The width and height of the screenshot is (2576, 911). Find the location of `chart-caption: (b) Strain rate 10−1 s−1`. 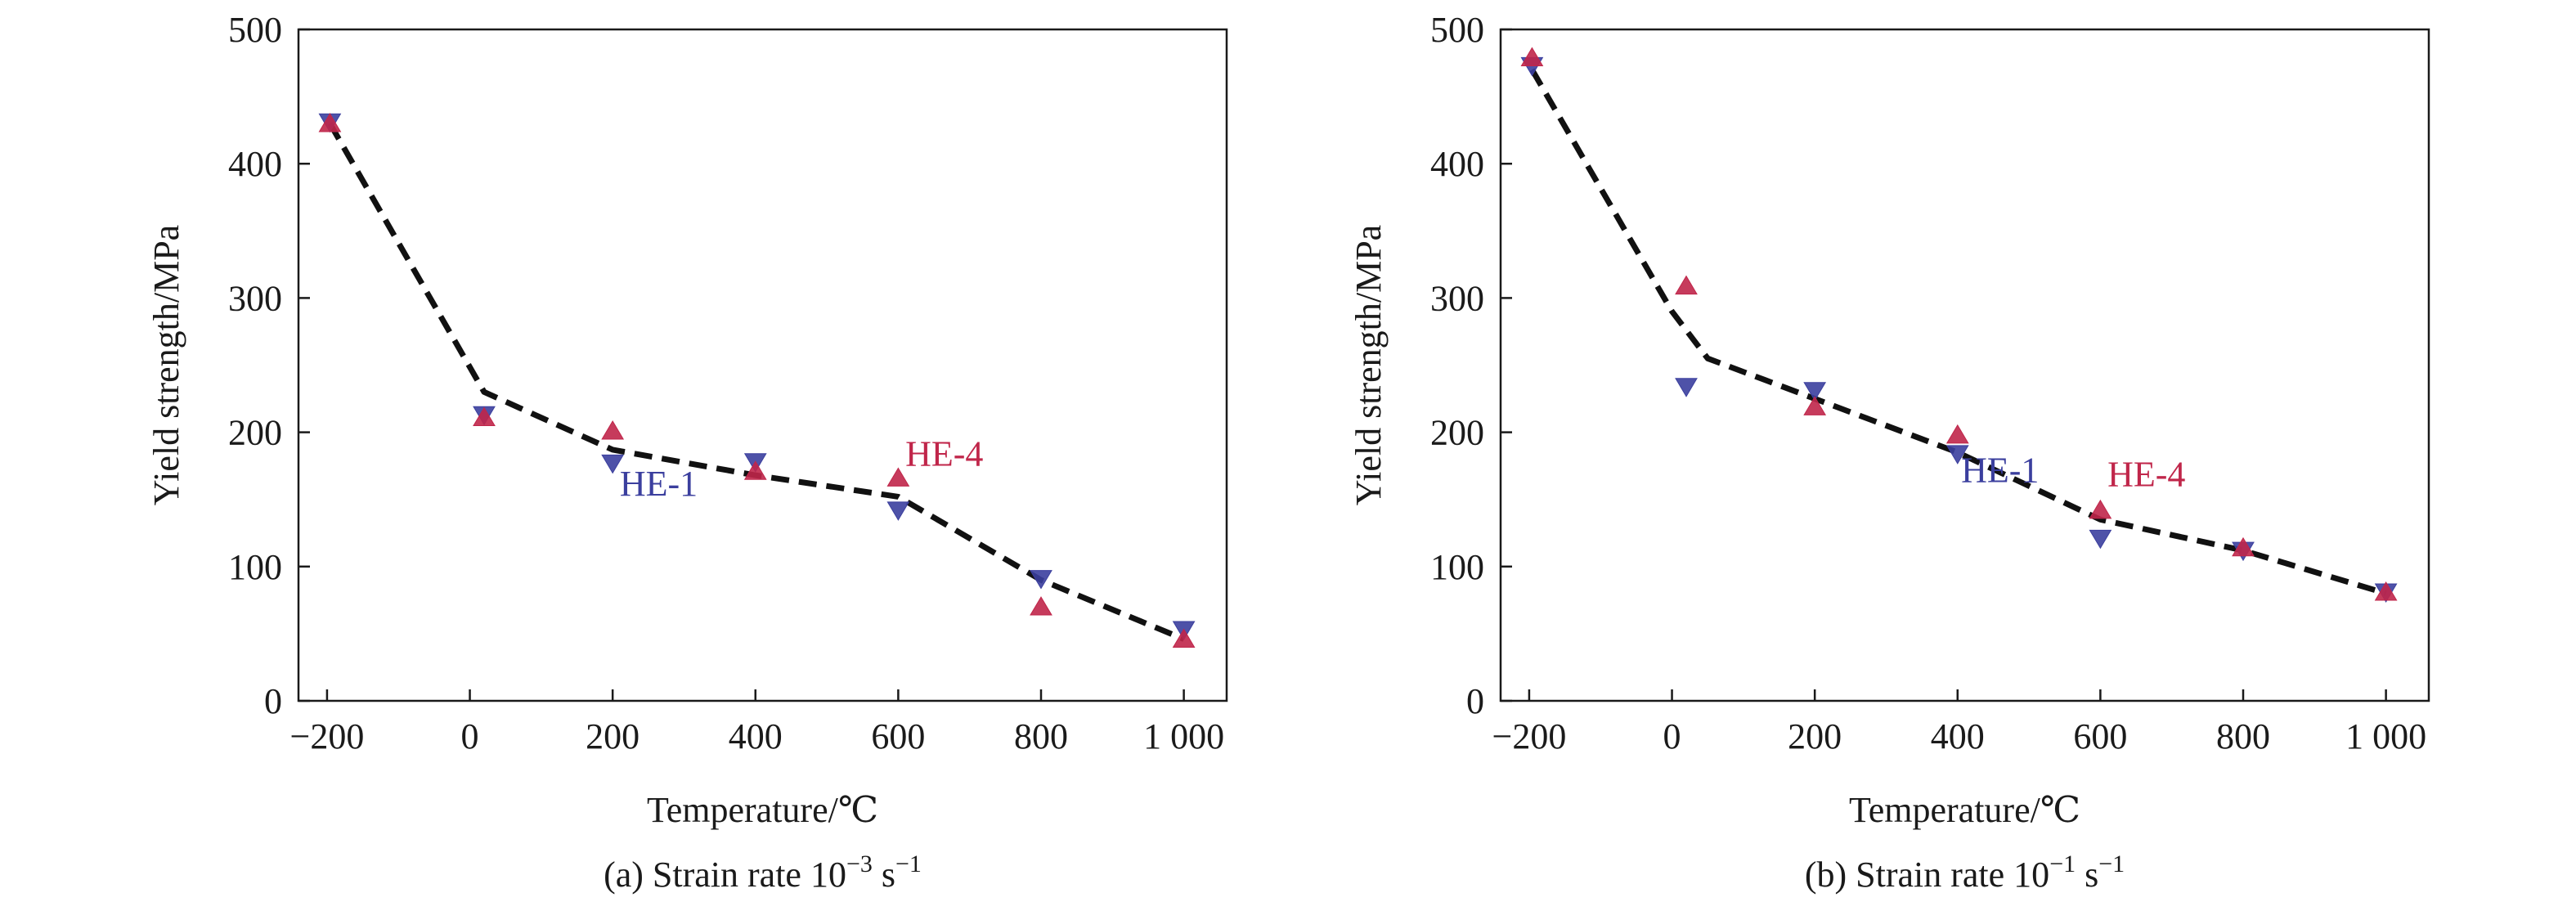

chart-caption: (b) Strain rate 10−1 s−1 is located at coordinates (1965, 872).